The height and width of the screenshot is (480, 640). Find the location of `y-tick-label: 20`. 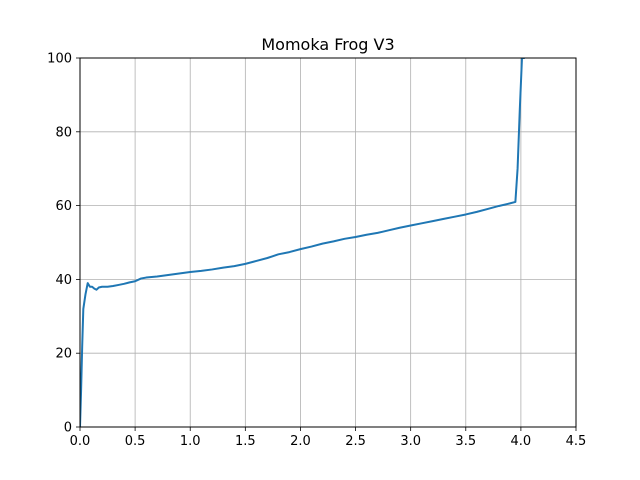

y-tick-label: 20 is located at coordinates (63, 354).